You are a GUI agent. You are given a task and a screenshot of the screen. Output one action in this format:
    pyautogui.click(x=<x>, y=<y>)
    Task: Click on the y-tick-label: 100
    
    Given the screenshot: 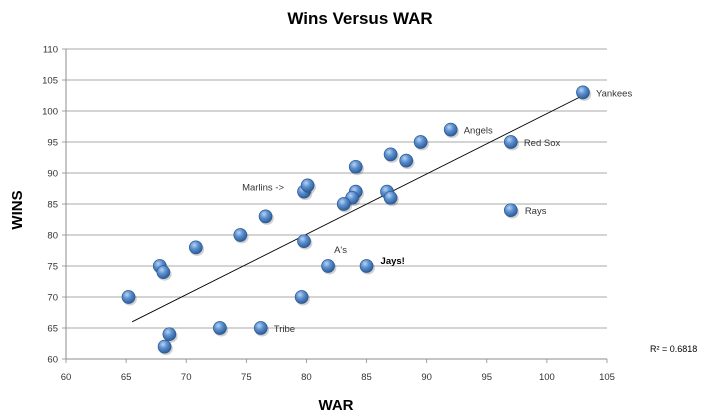 What is the action you would take?
    pyautogui.click(x=50, y=112)
    